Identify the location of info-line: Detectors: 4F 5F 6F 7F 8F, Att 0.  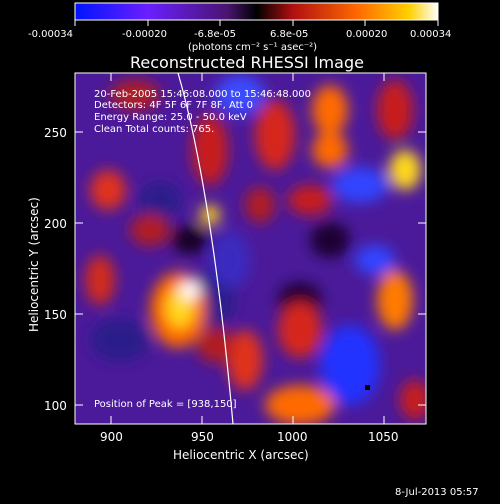
(173, 105).